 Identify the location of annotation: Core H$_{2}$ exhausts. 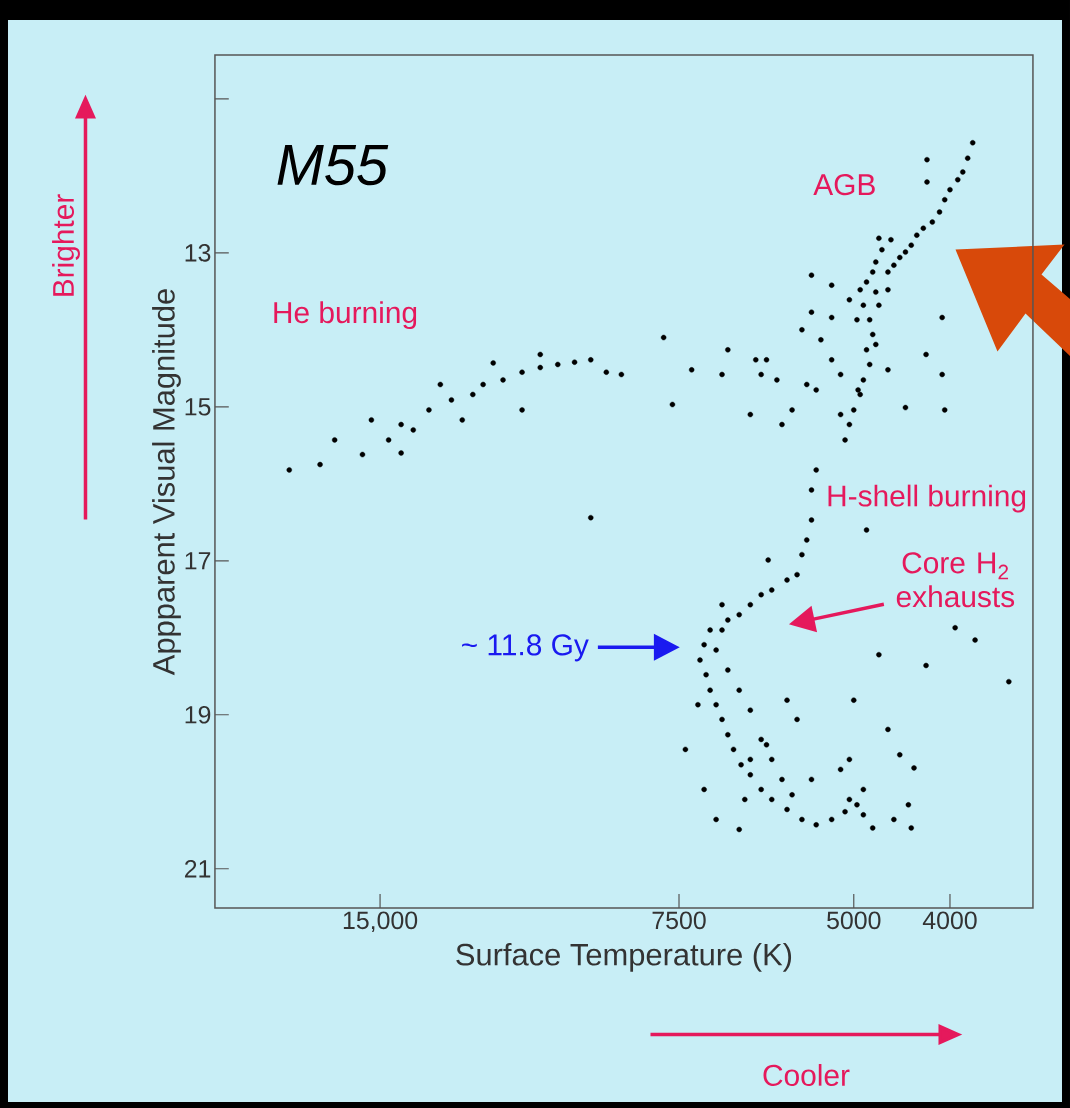
(955, 580).